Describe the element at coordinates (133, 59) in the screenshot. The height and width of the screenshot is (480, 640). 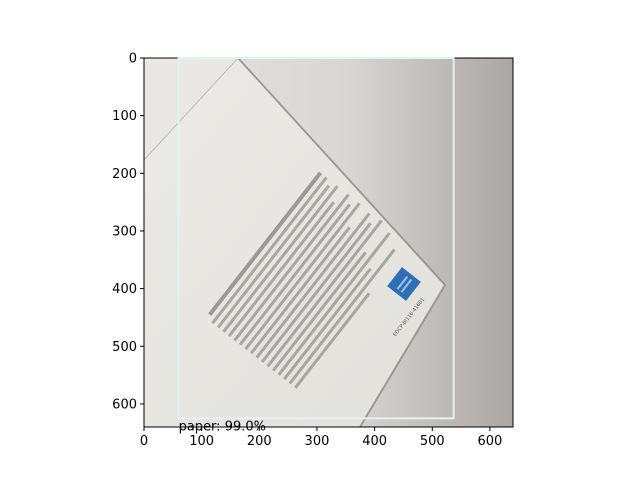
I see `y-tick-label: 0` at that location.